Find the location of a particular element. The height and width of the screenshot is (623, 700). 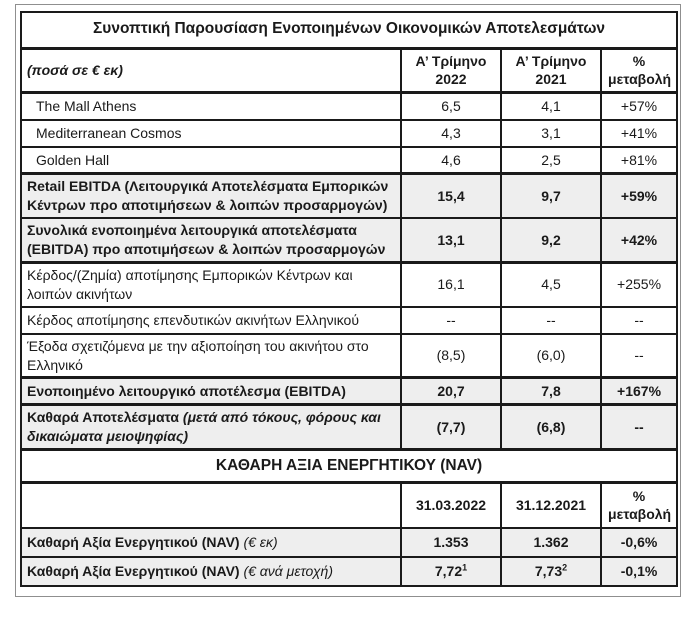

value-change: +81% is located at coordinates (639, 160).